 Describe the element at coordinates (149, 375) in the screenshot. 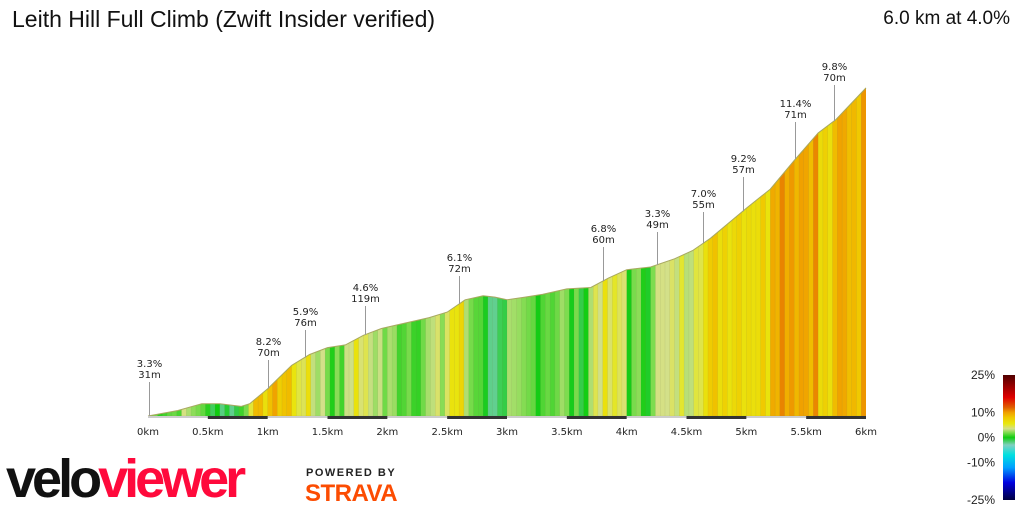

I see `annotation-length: 31m` at that location.